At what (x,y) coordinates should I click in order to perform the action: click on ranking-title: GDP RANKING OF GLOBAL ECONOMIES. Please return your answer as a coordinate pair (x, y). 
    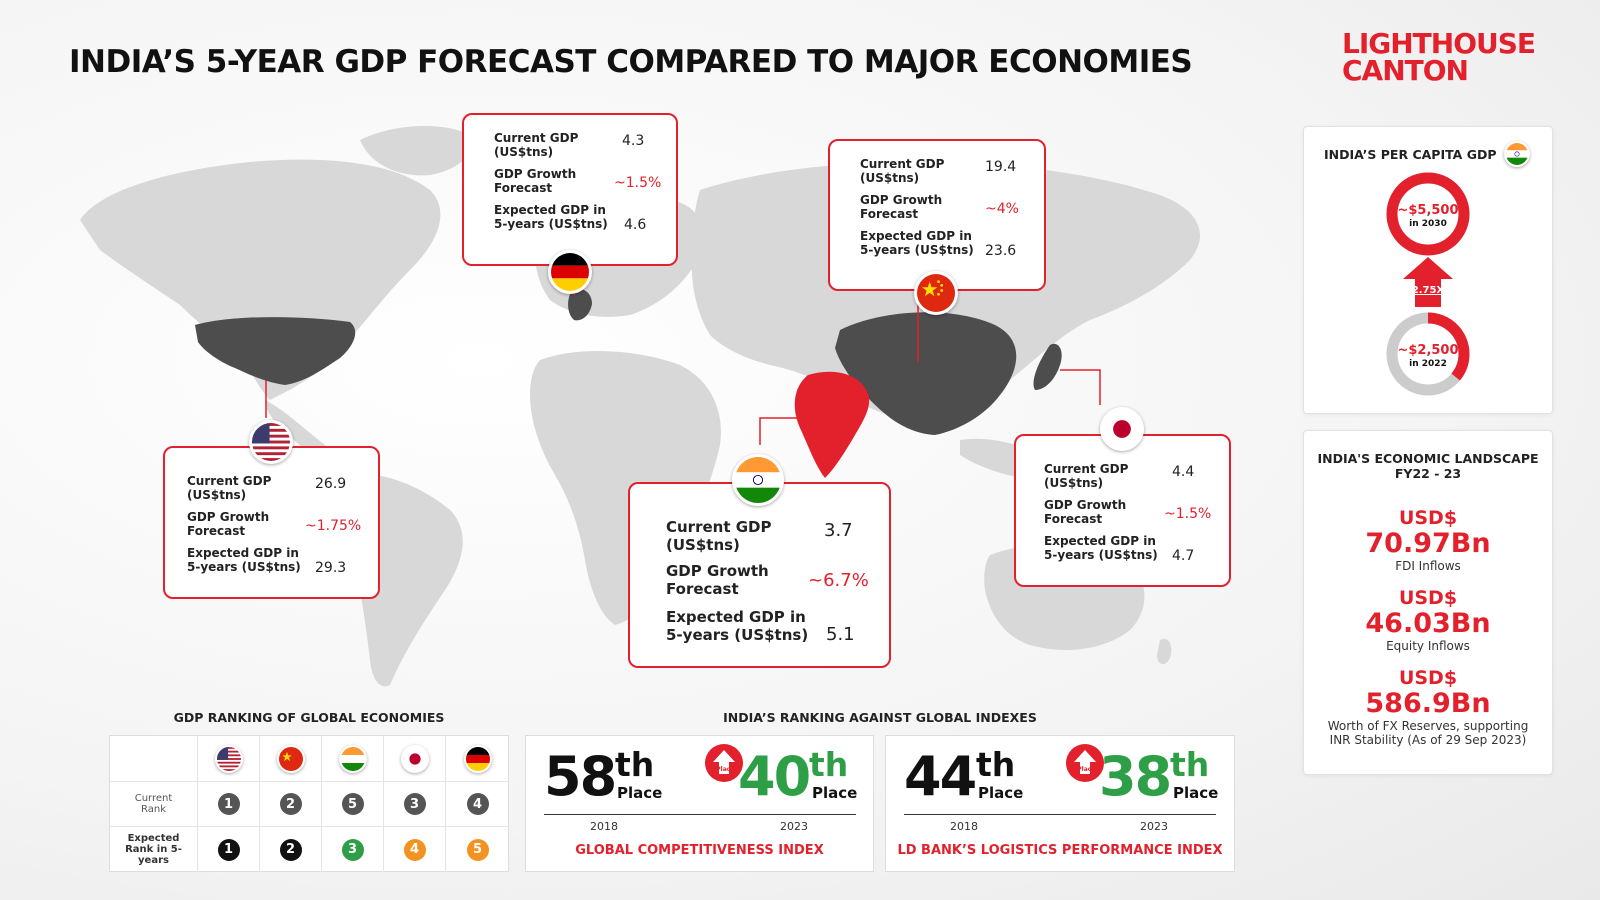
    Looking at the image, I should click on (309, 717).